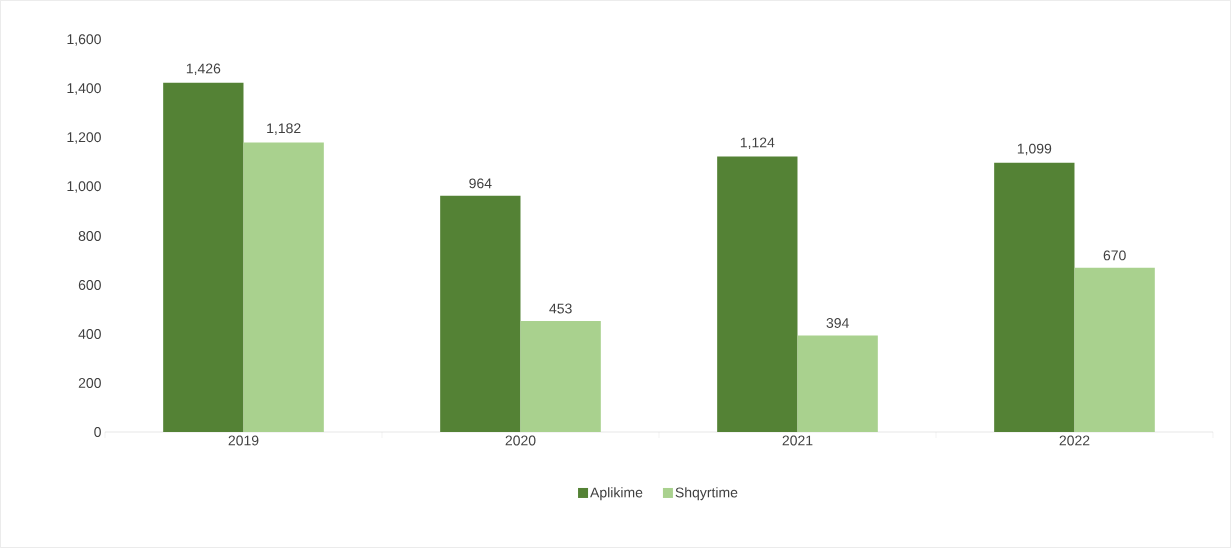  I want to click on data-label: 964, so click(480, 183).